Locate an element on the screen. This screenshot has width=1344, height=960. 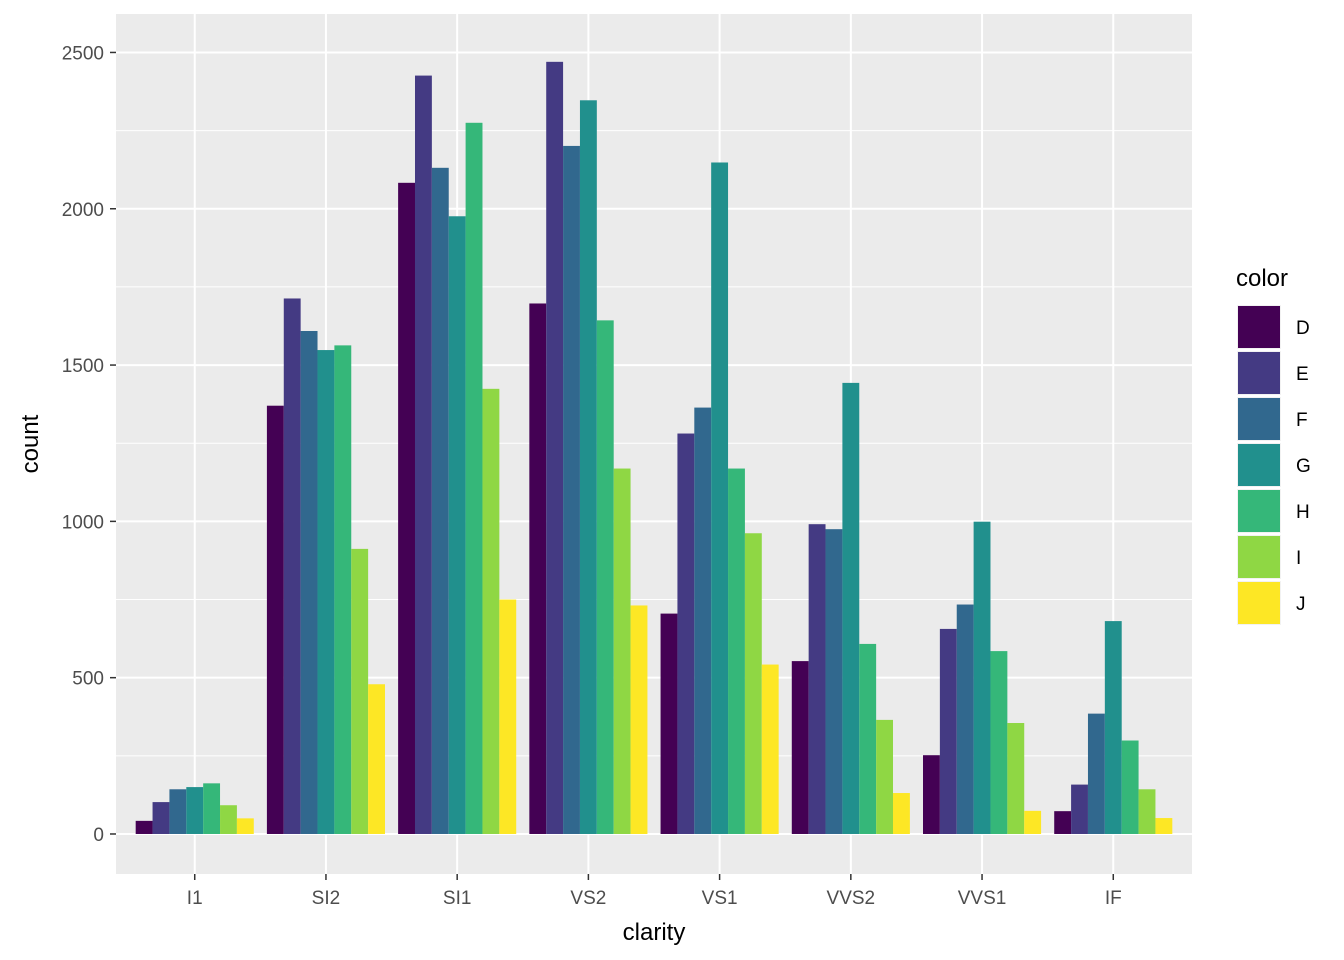
bar-SI2-D is located at coordinates (275, 619).